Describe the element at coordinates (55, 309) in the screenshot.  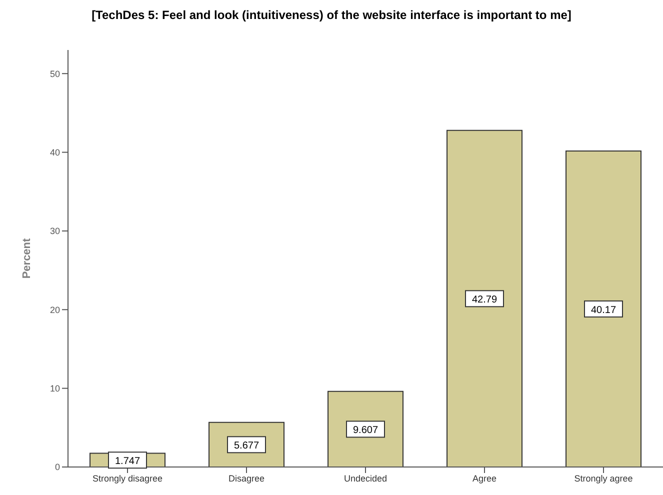
I see `y-tick-label: 20` at that location.